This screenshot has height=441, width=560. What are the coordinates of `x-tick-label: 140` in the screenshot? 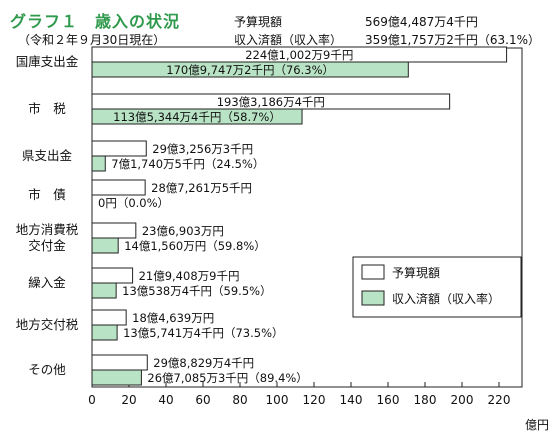 It's located at (351, 400).